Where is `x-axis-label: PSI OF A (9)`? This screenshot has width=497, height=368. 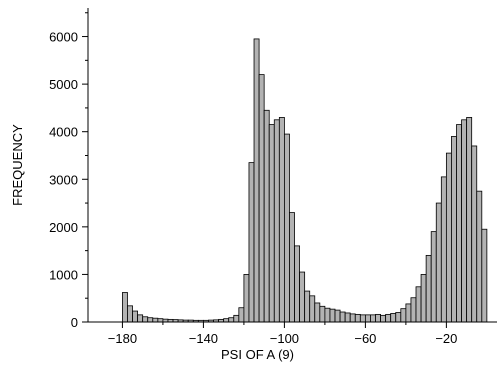 x-axis-label: PSI OF A (9) is located at coordinates (257, 354).